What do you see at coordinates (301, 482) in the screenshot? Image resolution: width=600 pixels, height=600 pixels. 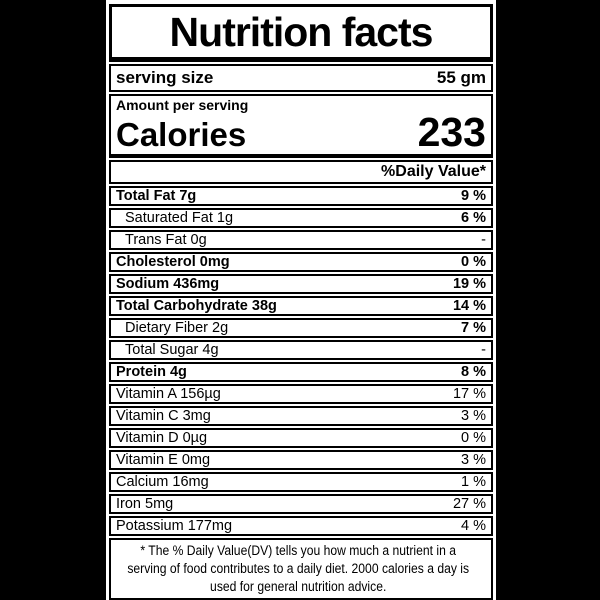 I see `nutrient-row: Calcium 16mg 1 %` at bounding box center [301, 482].